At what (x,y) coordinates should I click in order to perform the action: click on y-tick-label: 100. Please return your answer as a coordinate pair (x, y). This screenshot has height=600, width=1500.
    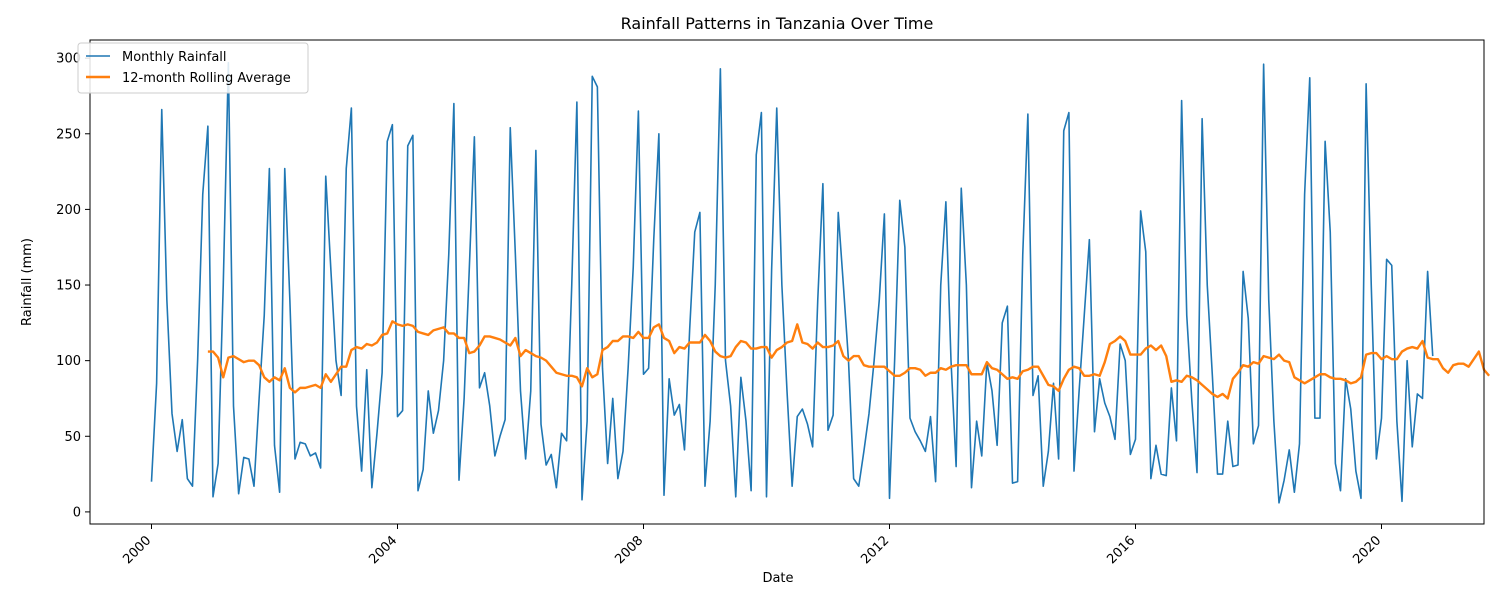
    Looking at the image, I should click on (68, 361).